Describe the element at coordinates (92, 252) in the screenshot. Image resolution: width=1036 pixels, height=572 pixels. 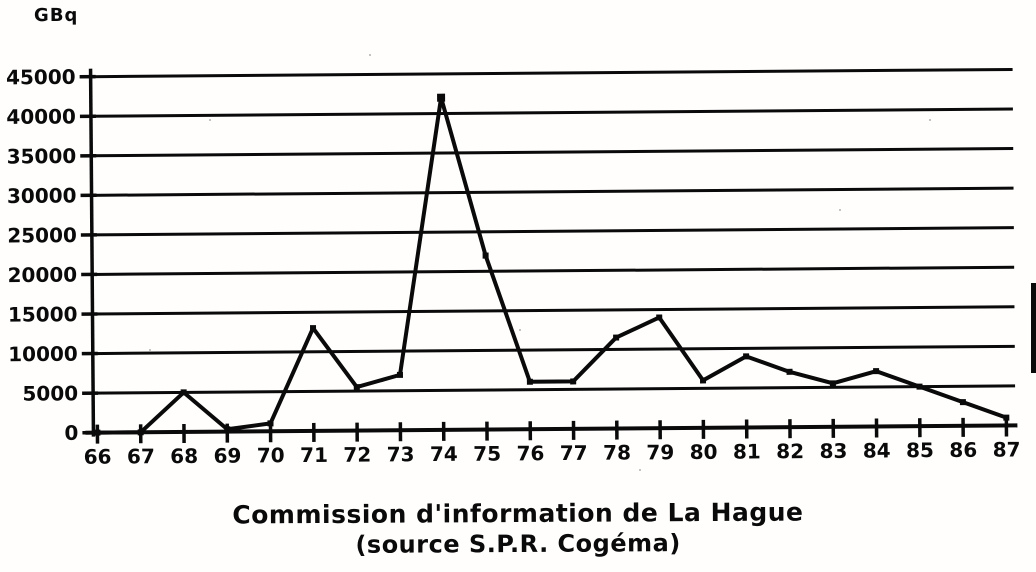
I see `y-axis` at that location.